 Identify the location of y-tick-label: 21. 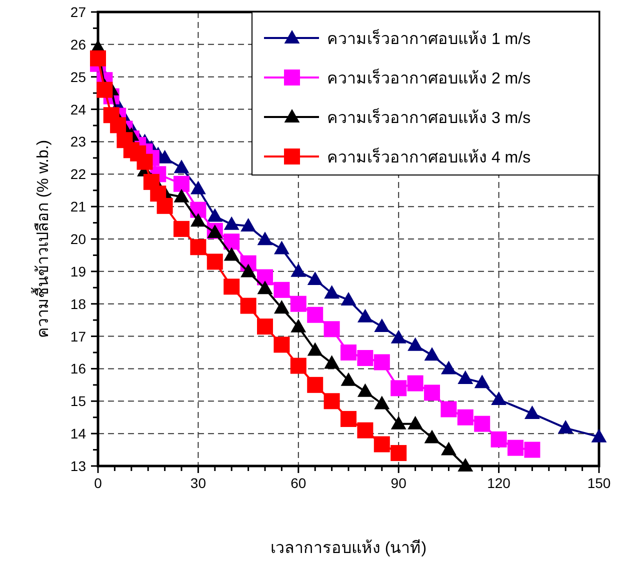
(78, 206).